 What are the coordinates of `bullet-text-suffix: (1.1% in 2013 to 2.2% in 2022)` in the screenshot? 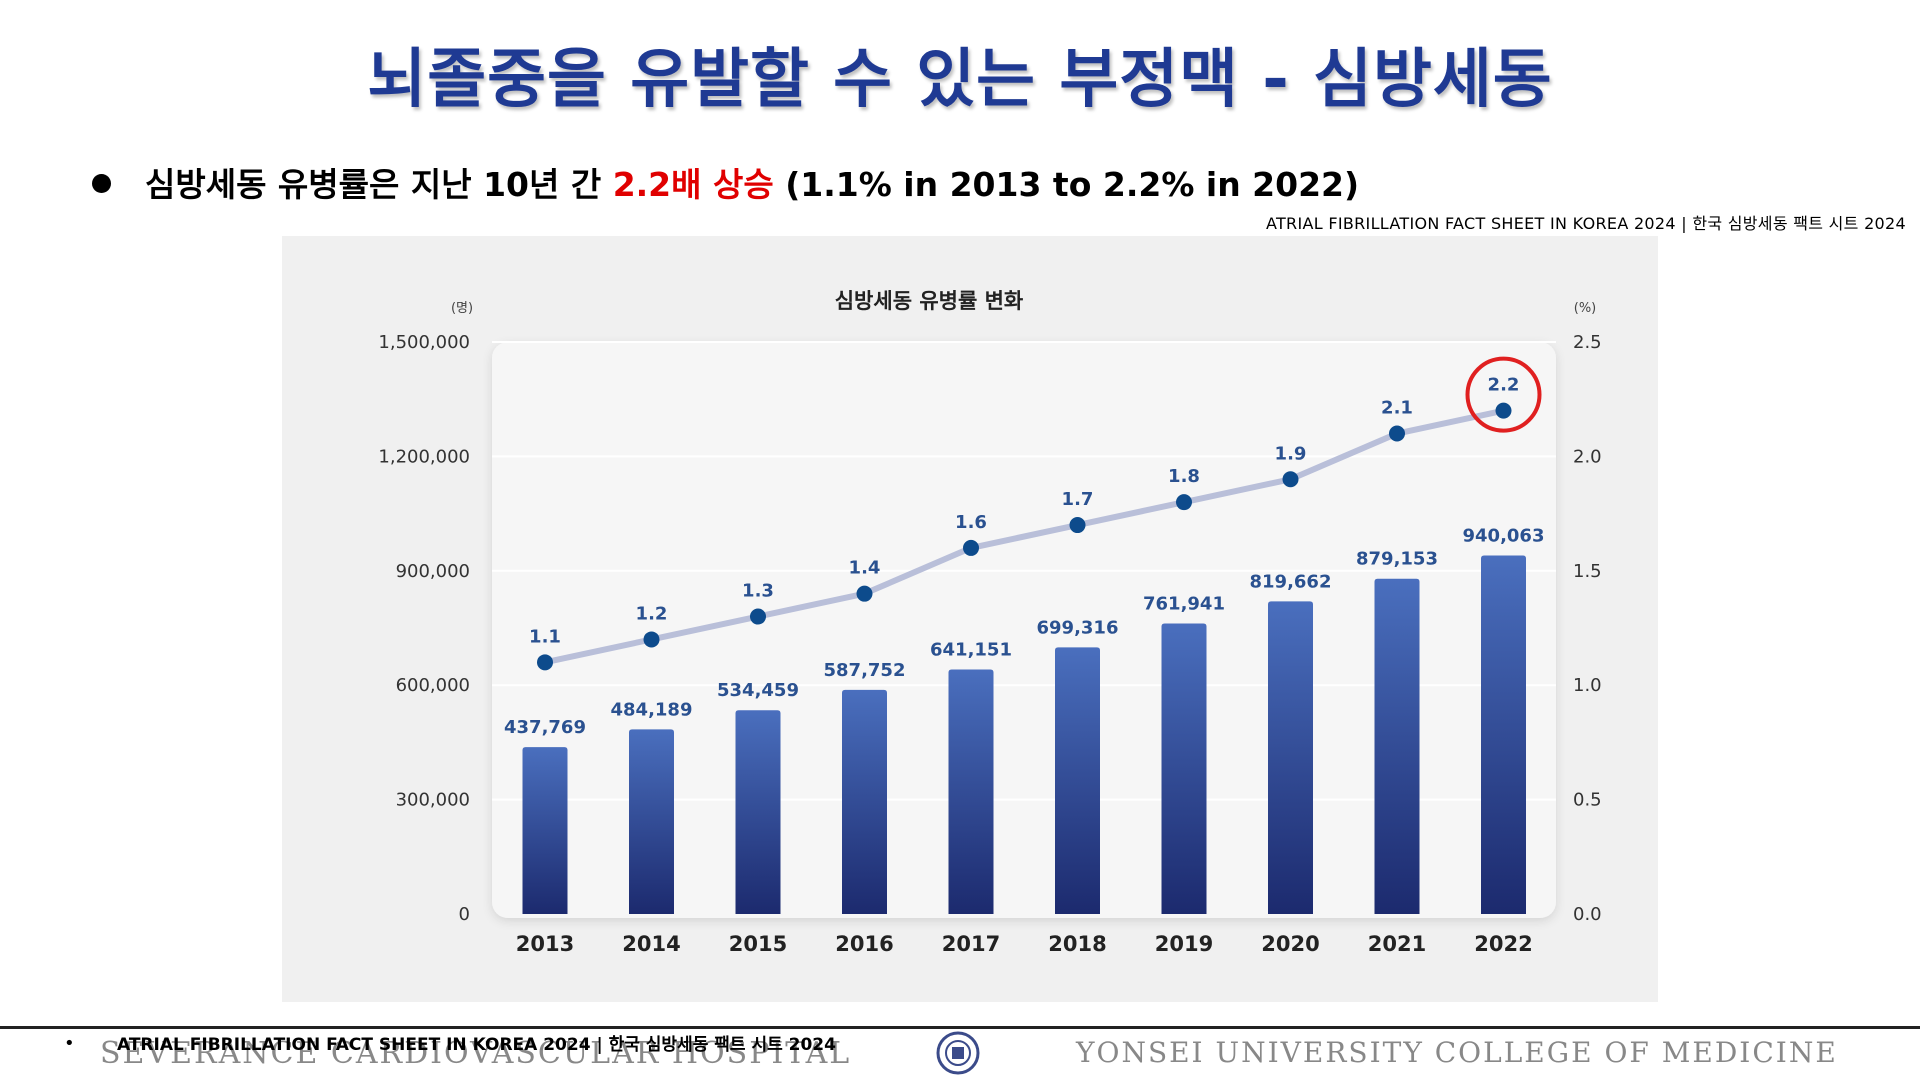 It's located at (1066, 184).